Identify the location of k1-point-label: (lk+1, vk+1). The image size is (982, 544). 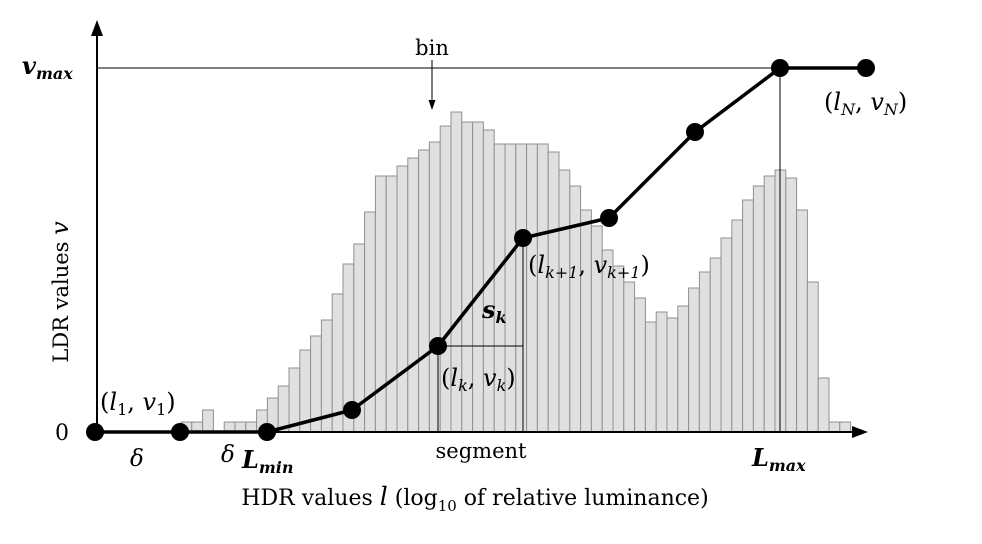
(589, 266).